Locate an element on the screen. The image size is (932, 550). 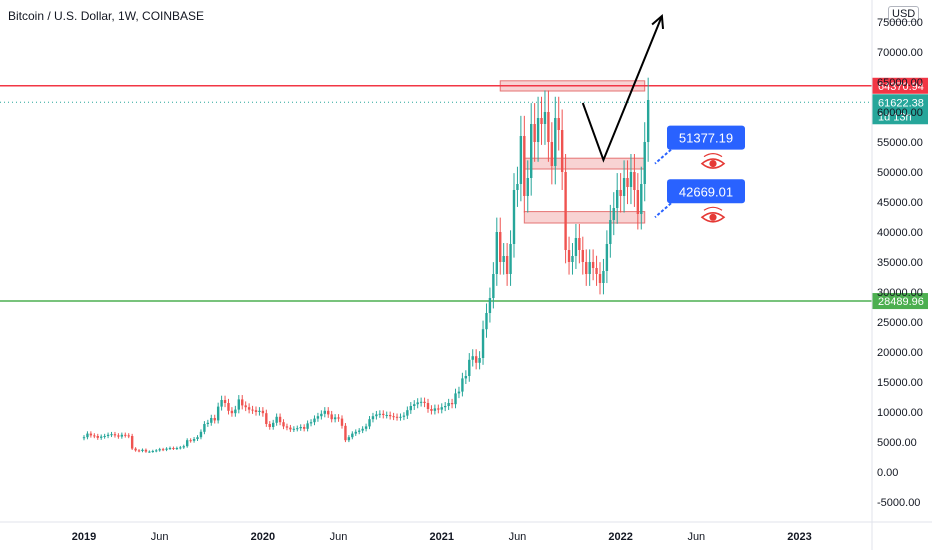
support-price-label: 28489.96 is located at coordinates (901, 302).